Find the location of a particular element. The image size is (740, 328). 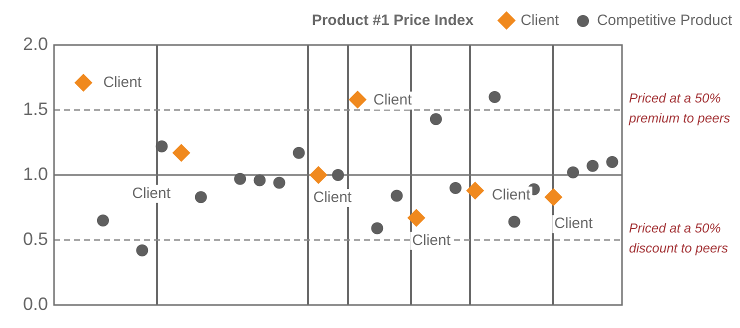

y-tick-label: 2.0 is located at coordinates (35, 44).